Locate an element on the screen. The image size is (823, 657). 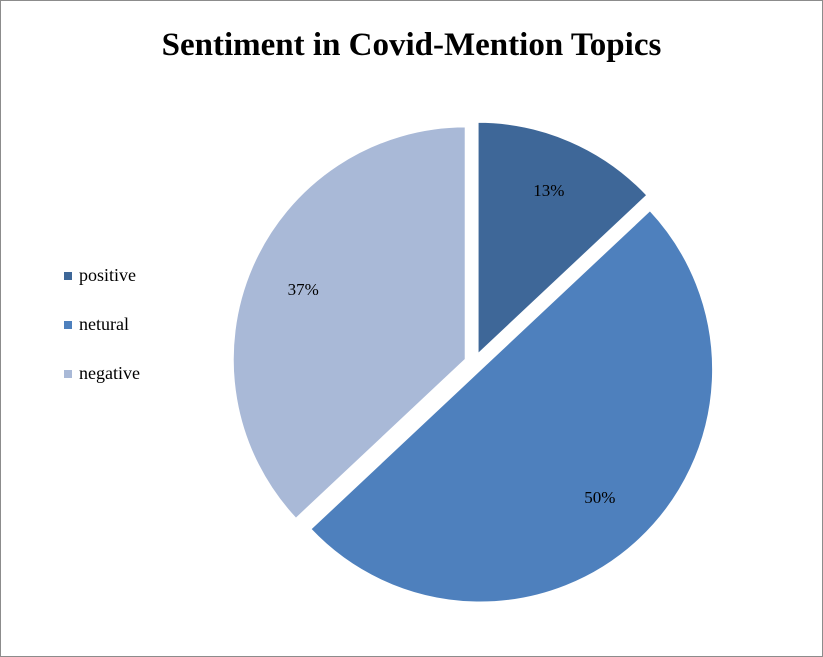
legend-label-negative: negative is located at coordinates (109, 373).